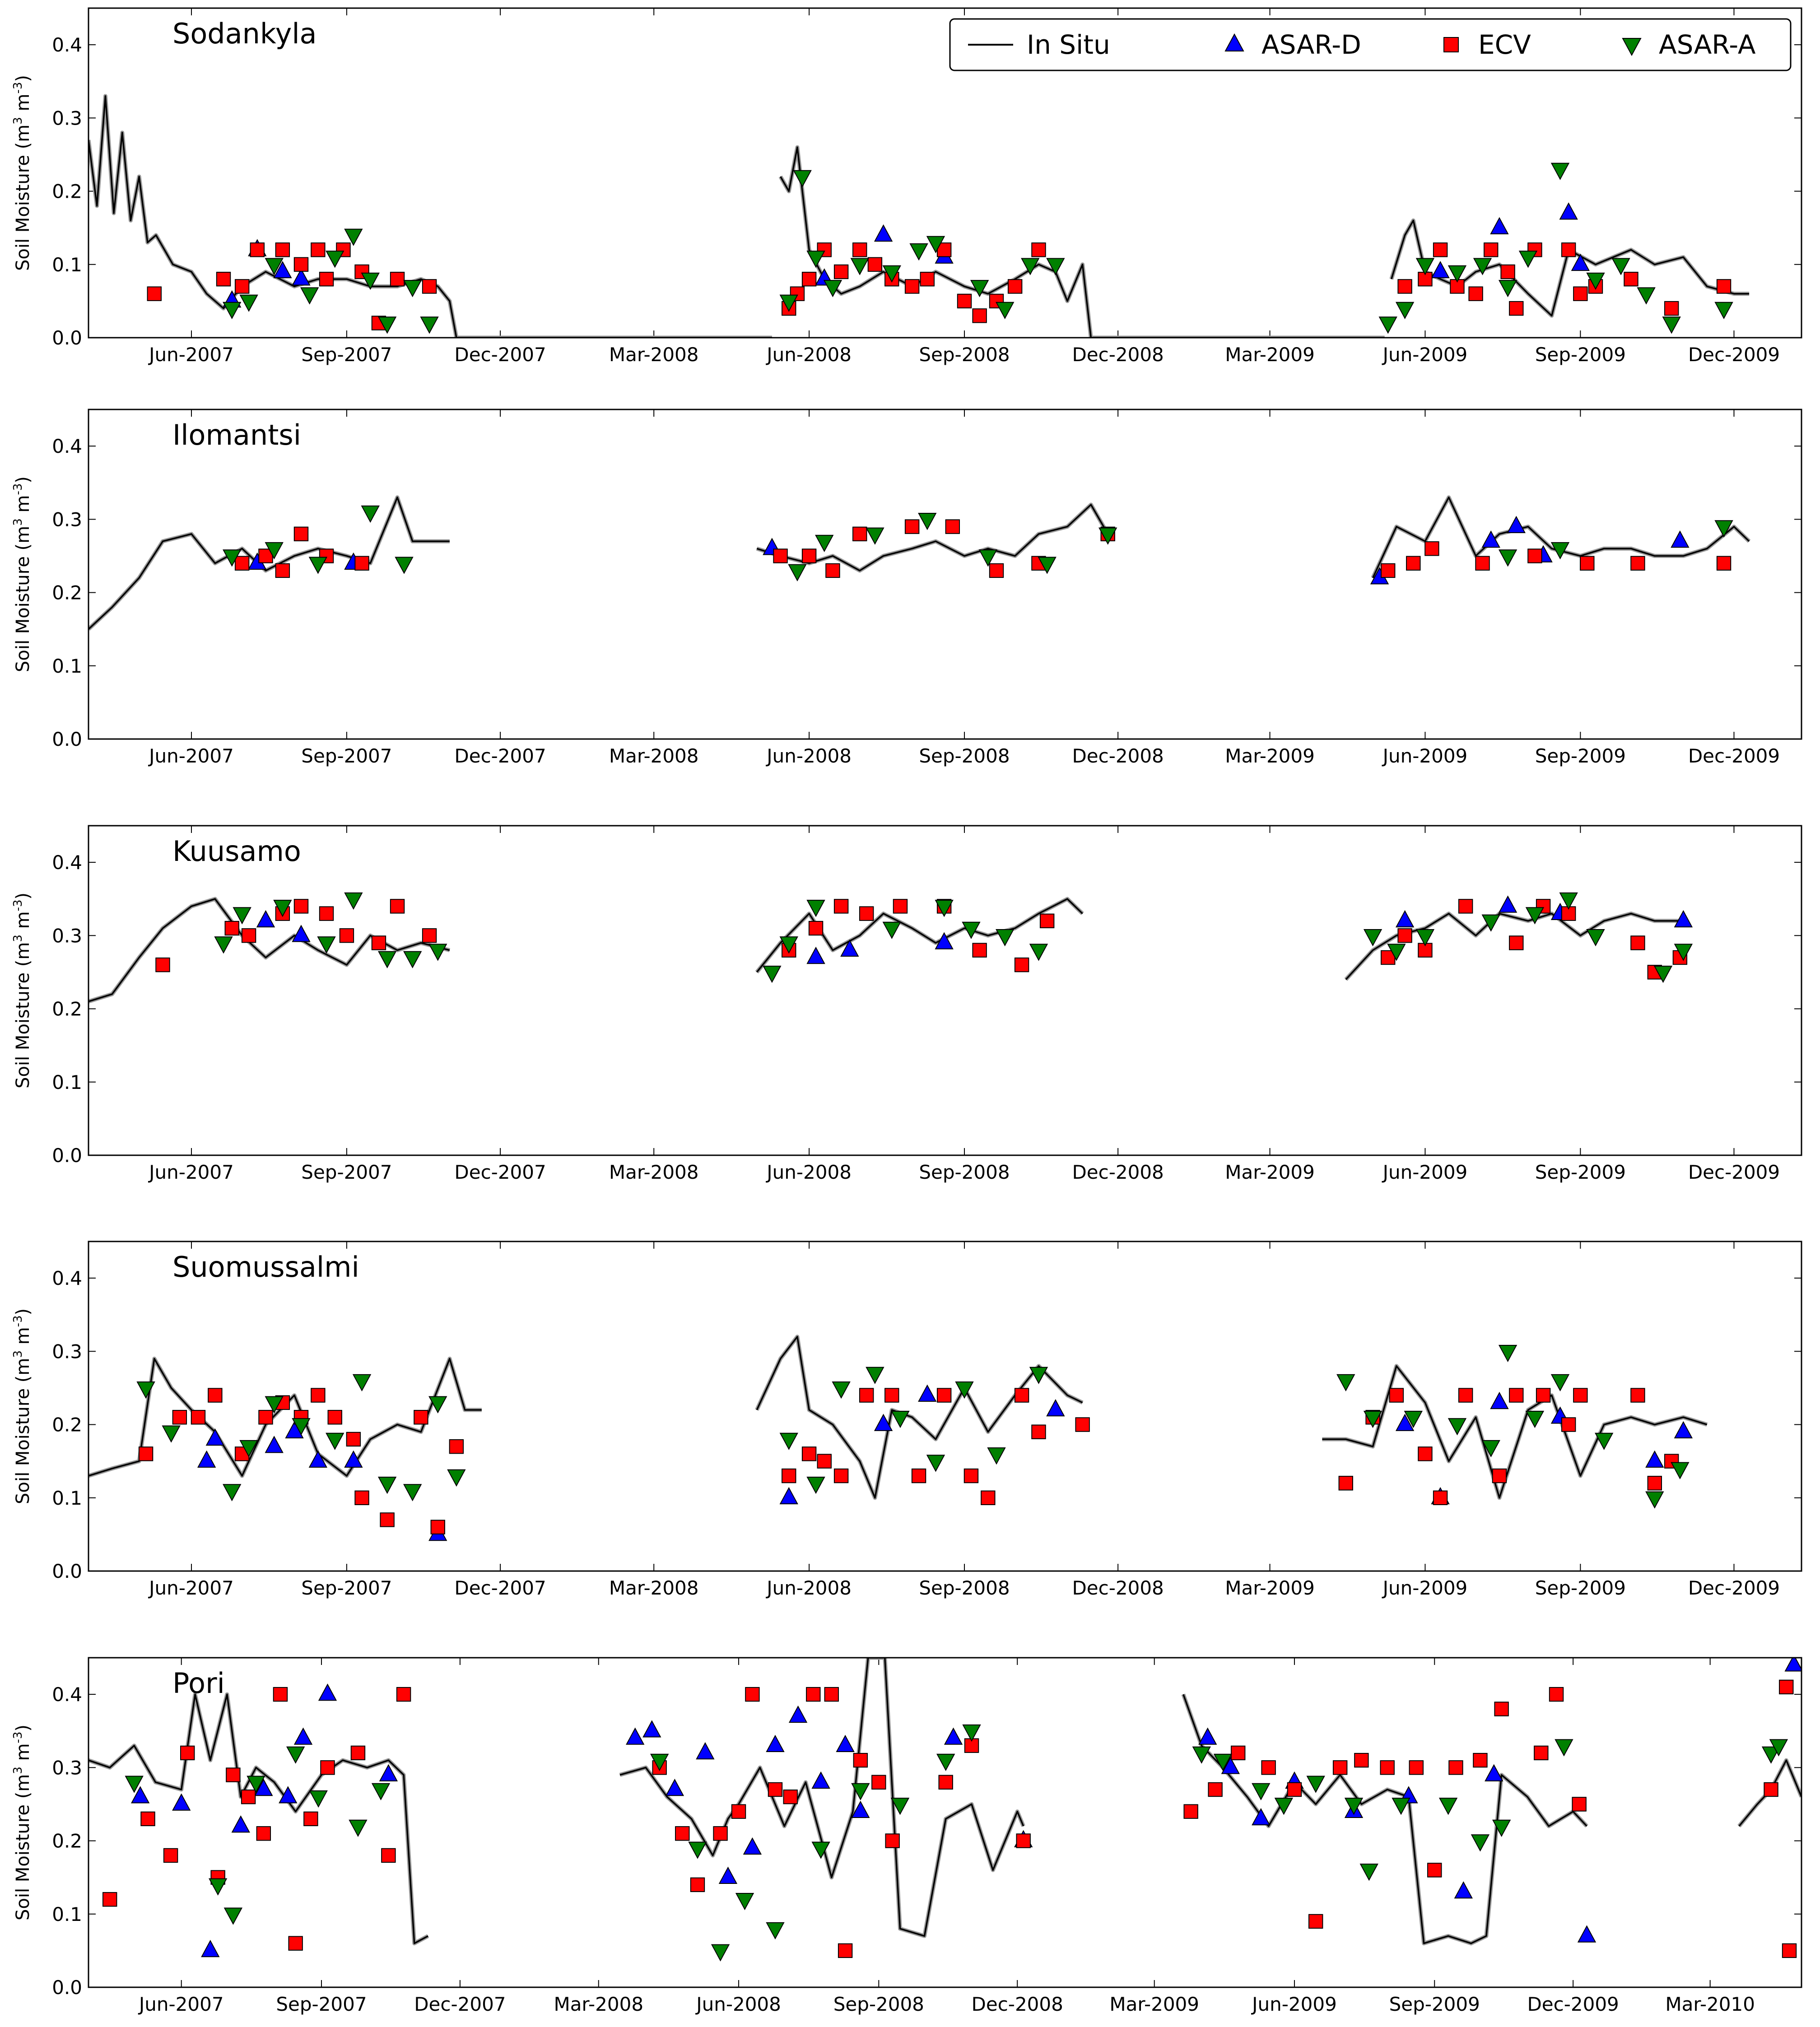  Describe the element at coordinates (18, 1354) in the screenshot. I see `y-axis-label-part: 3` at that location.